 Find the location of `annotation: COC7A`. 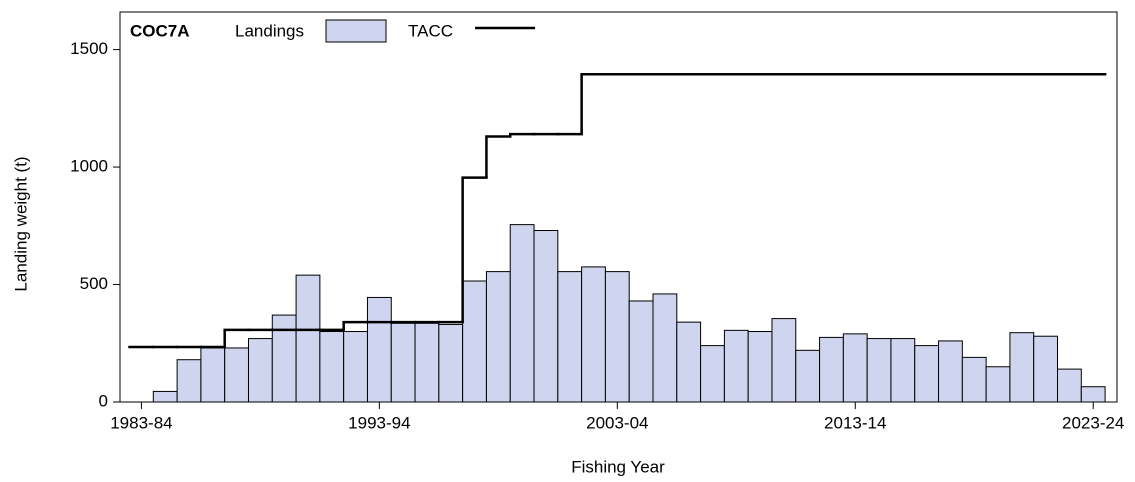

annotation: COC7A is located at coordinates (160, 30).